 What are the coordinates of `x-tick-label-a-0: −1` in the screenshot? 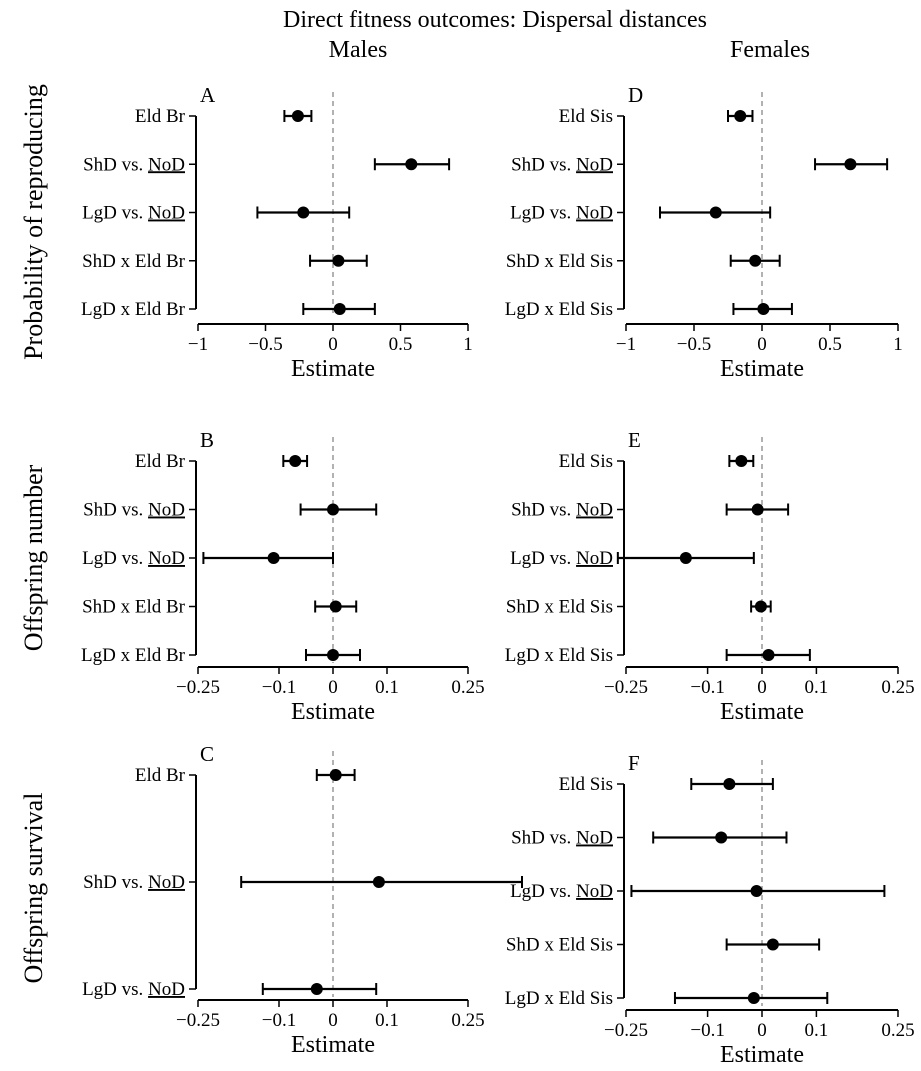 It's located at (198, 344).